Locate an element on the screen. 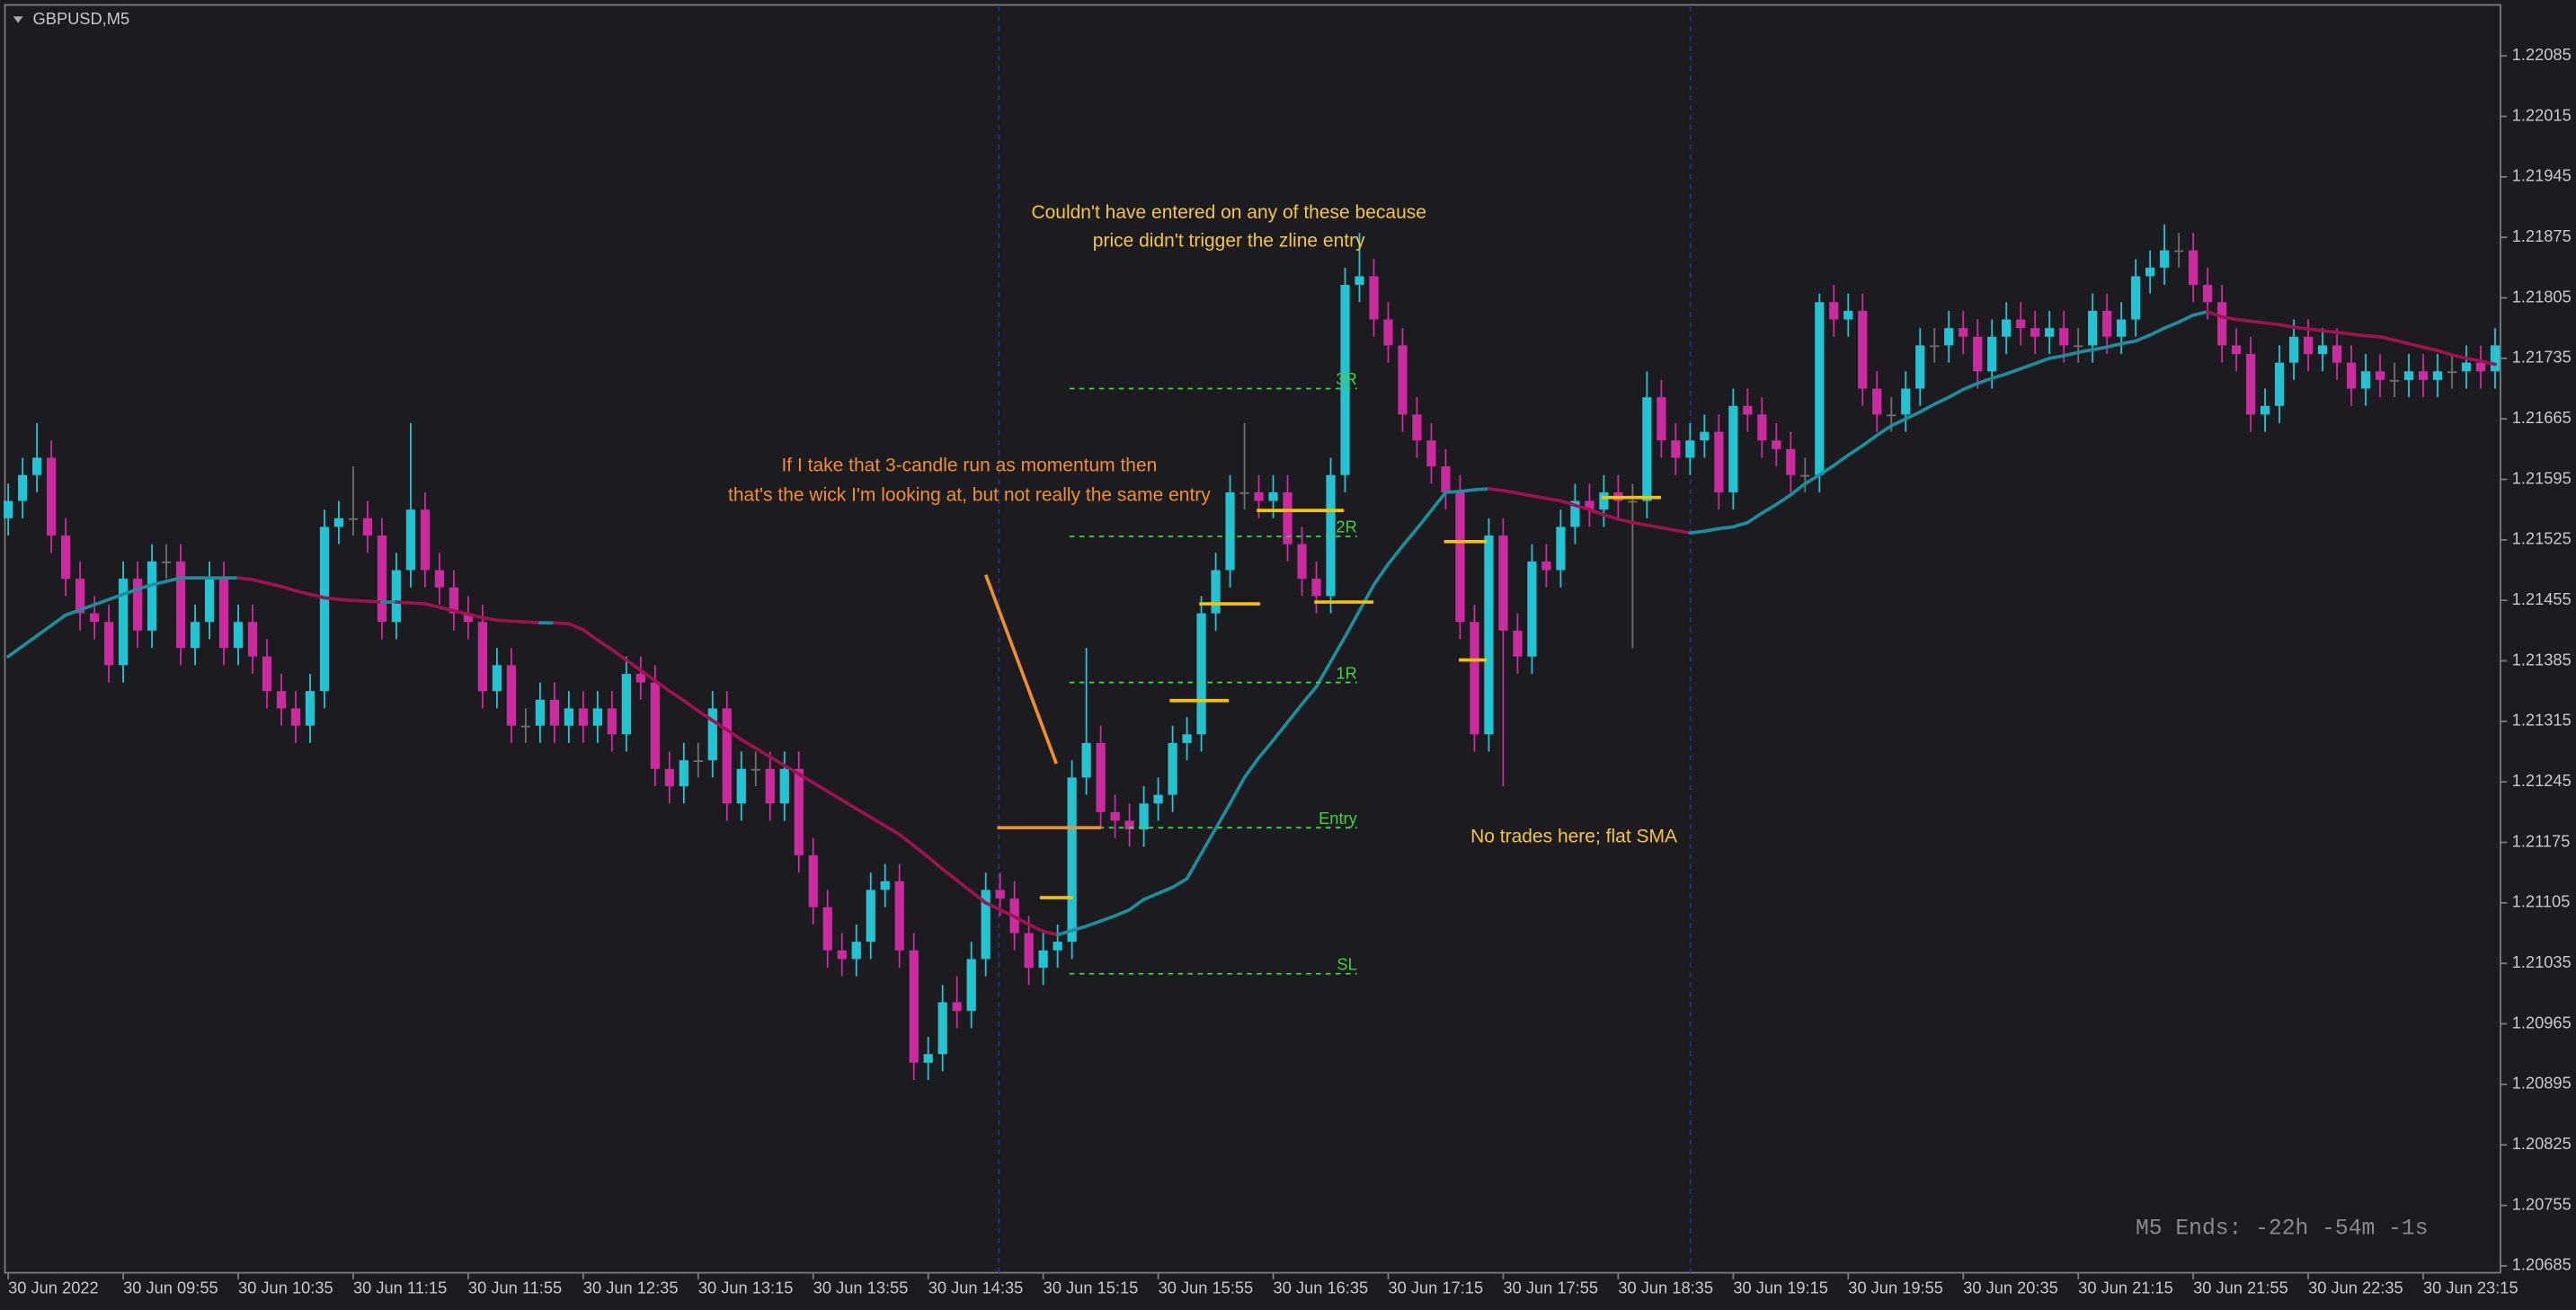  x-tick-label: 30 Jun 2022 is located at coordinates (53, 1288).